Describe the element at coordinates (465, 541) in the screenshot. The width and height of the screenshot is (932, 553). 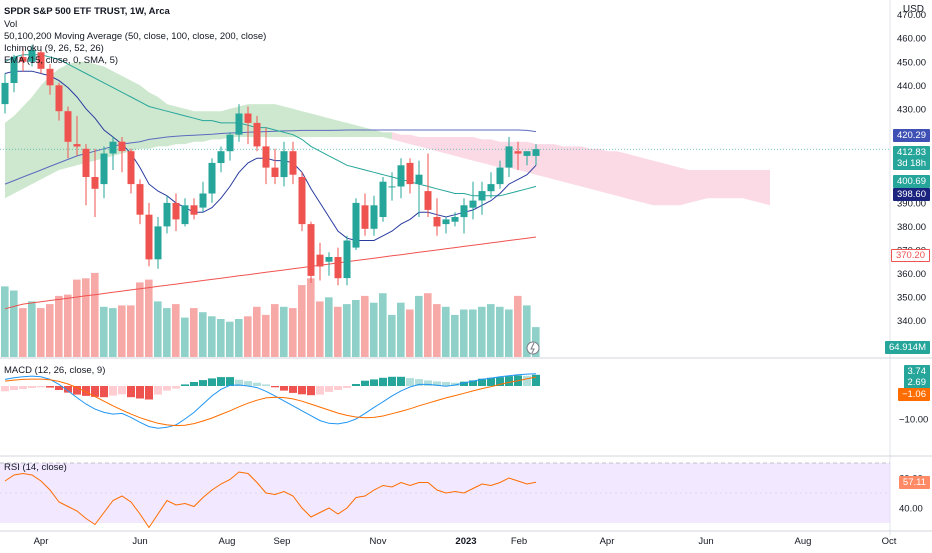
I see `time-tick-label: 2023` at that location.